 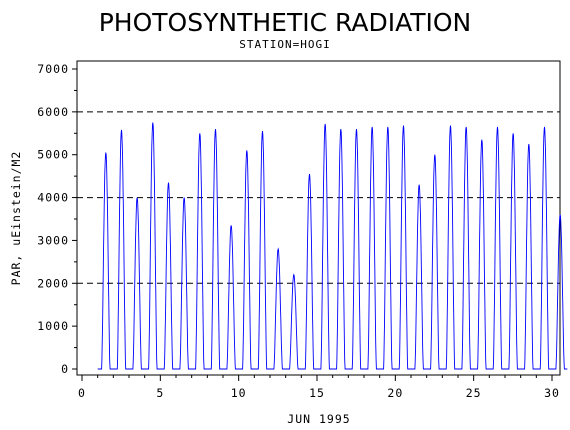 What do you see at coordinates (160, 393) in the screenshot?
I see `x-tick-label: 5` at bounding box center [160, 393].